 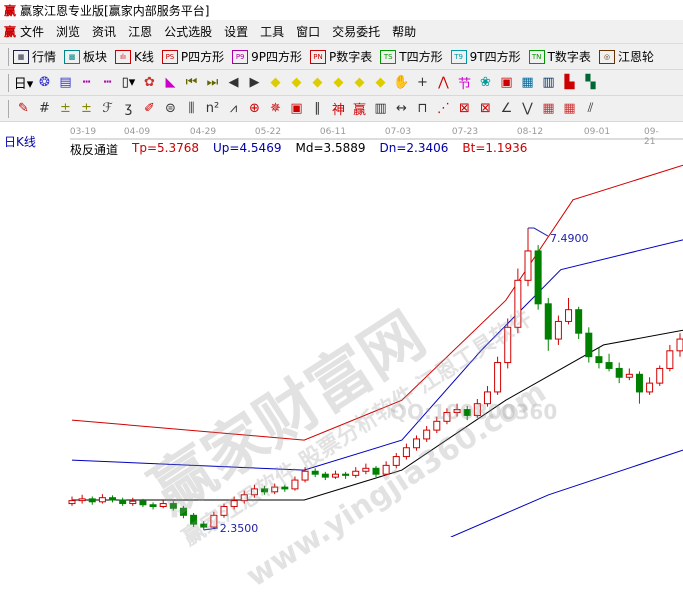 I want to click on wave-icon: ⋀, so click(x=443, y=82).